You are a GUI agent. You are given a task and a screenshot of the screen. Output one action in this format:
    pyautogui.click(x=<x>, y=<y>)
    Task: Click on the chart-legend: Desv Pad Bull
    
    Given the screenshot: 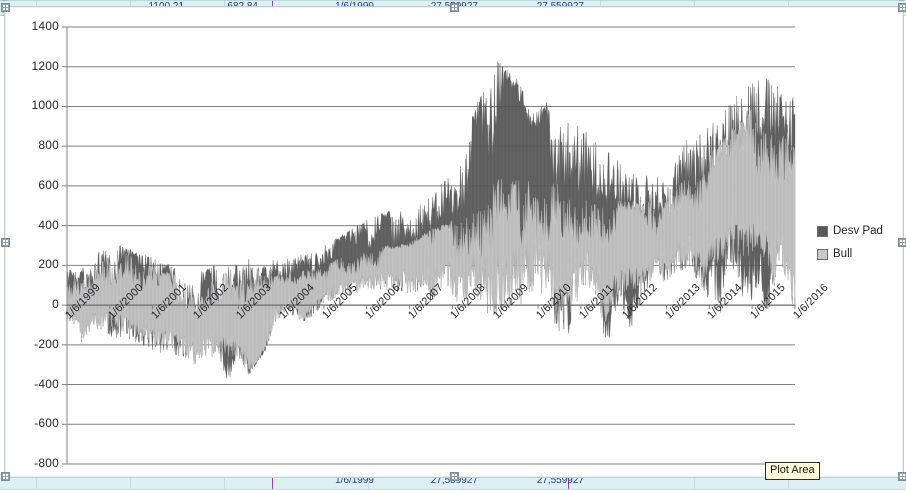 What is the action you would take?
    pyautogui.click(x=850, y=248)
    